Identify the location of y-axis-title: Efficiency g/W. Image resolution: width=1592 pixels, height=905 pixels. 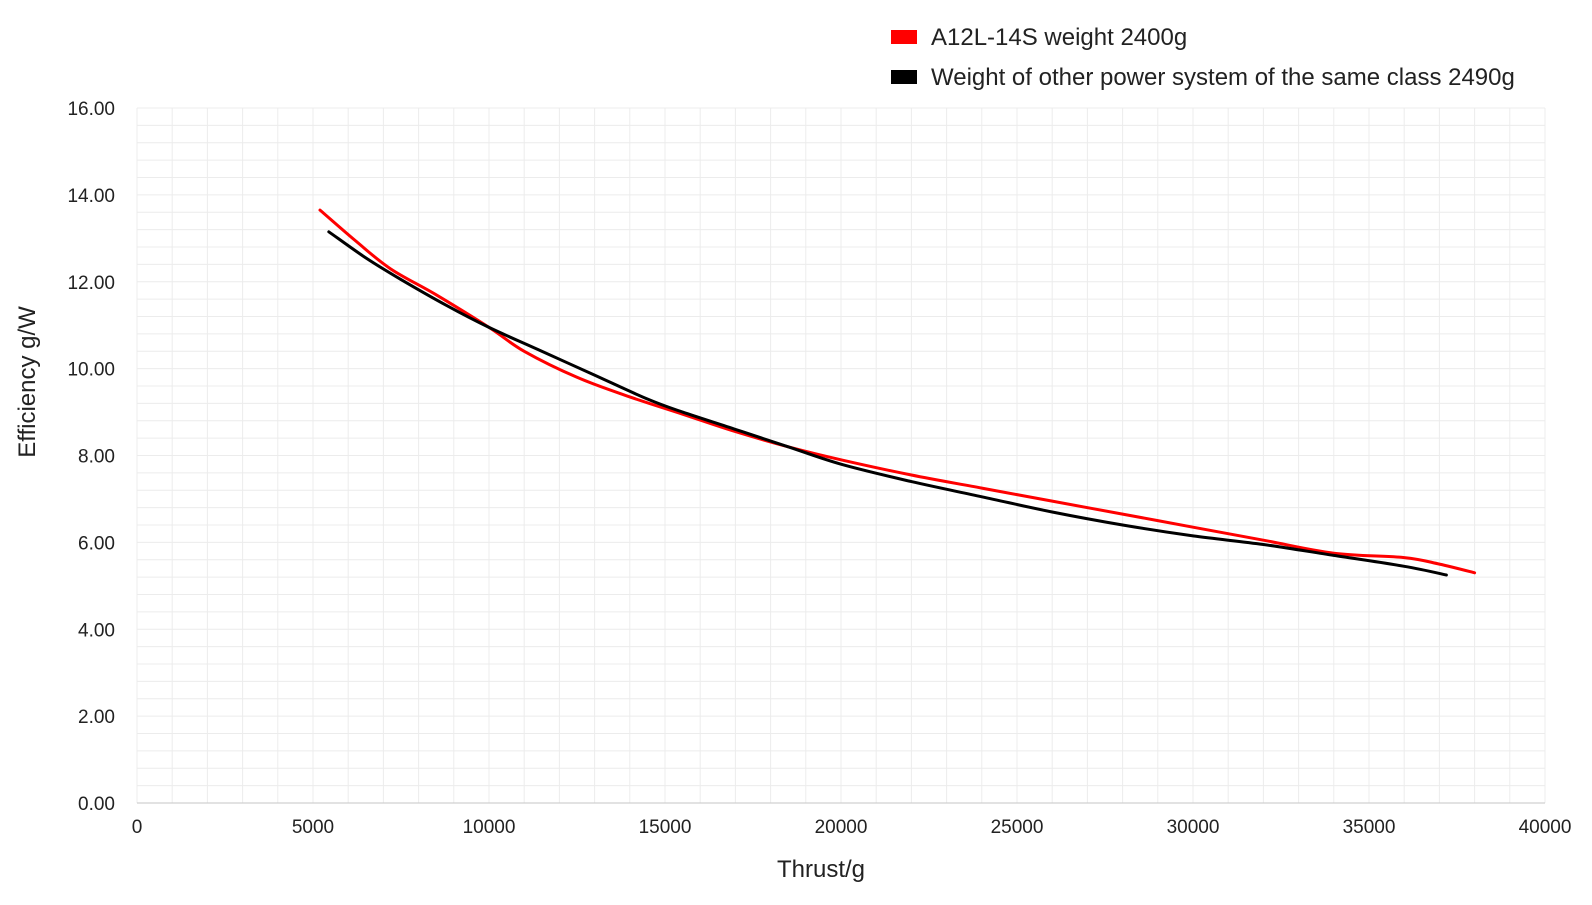
(27, 382).